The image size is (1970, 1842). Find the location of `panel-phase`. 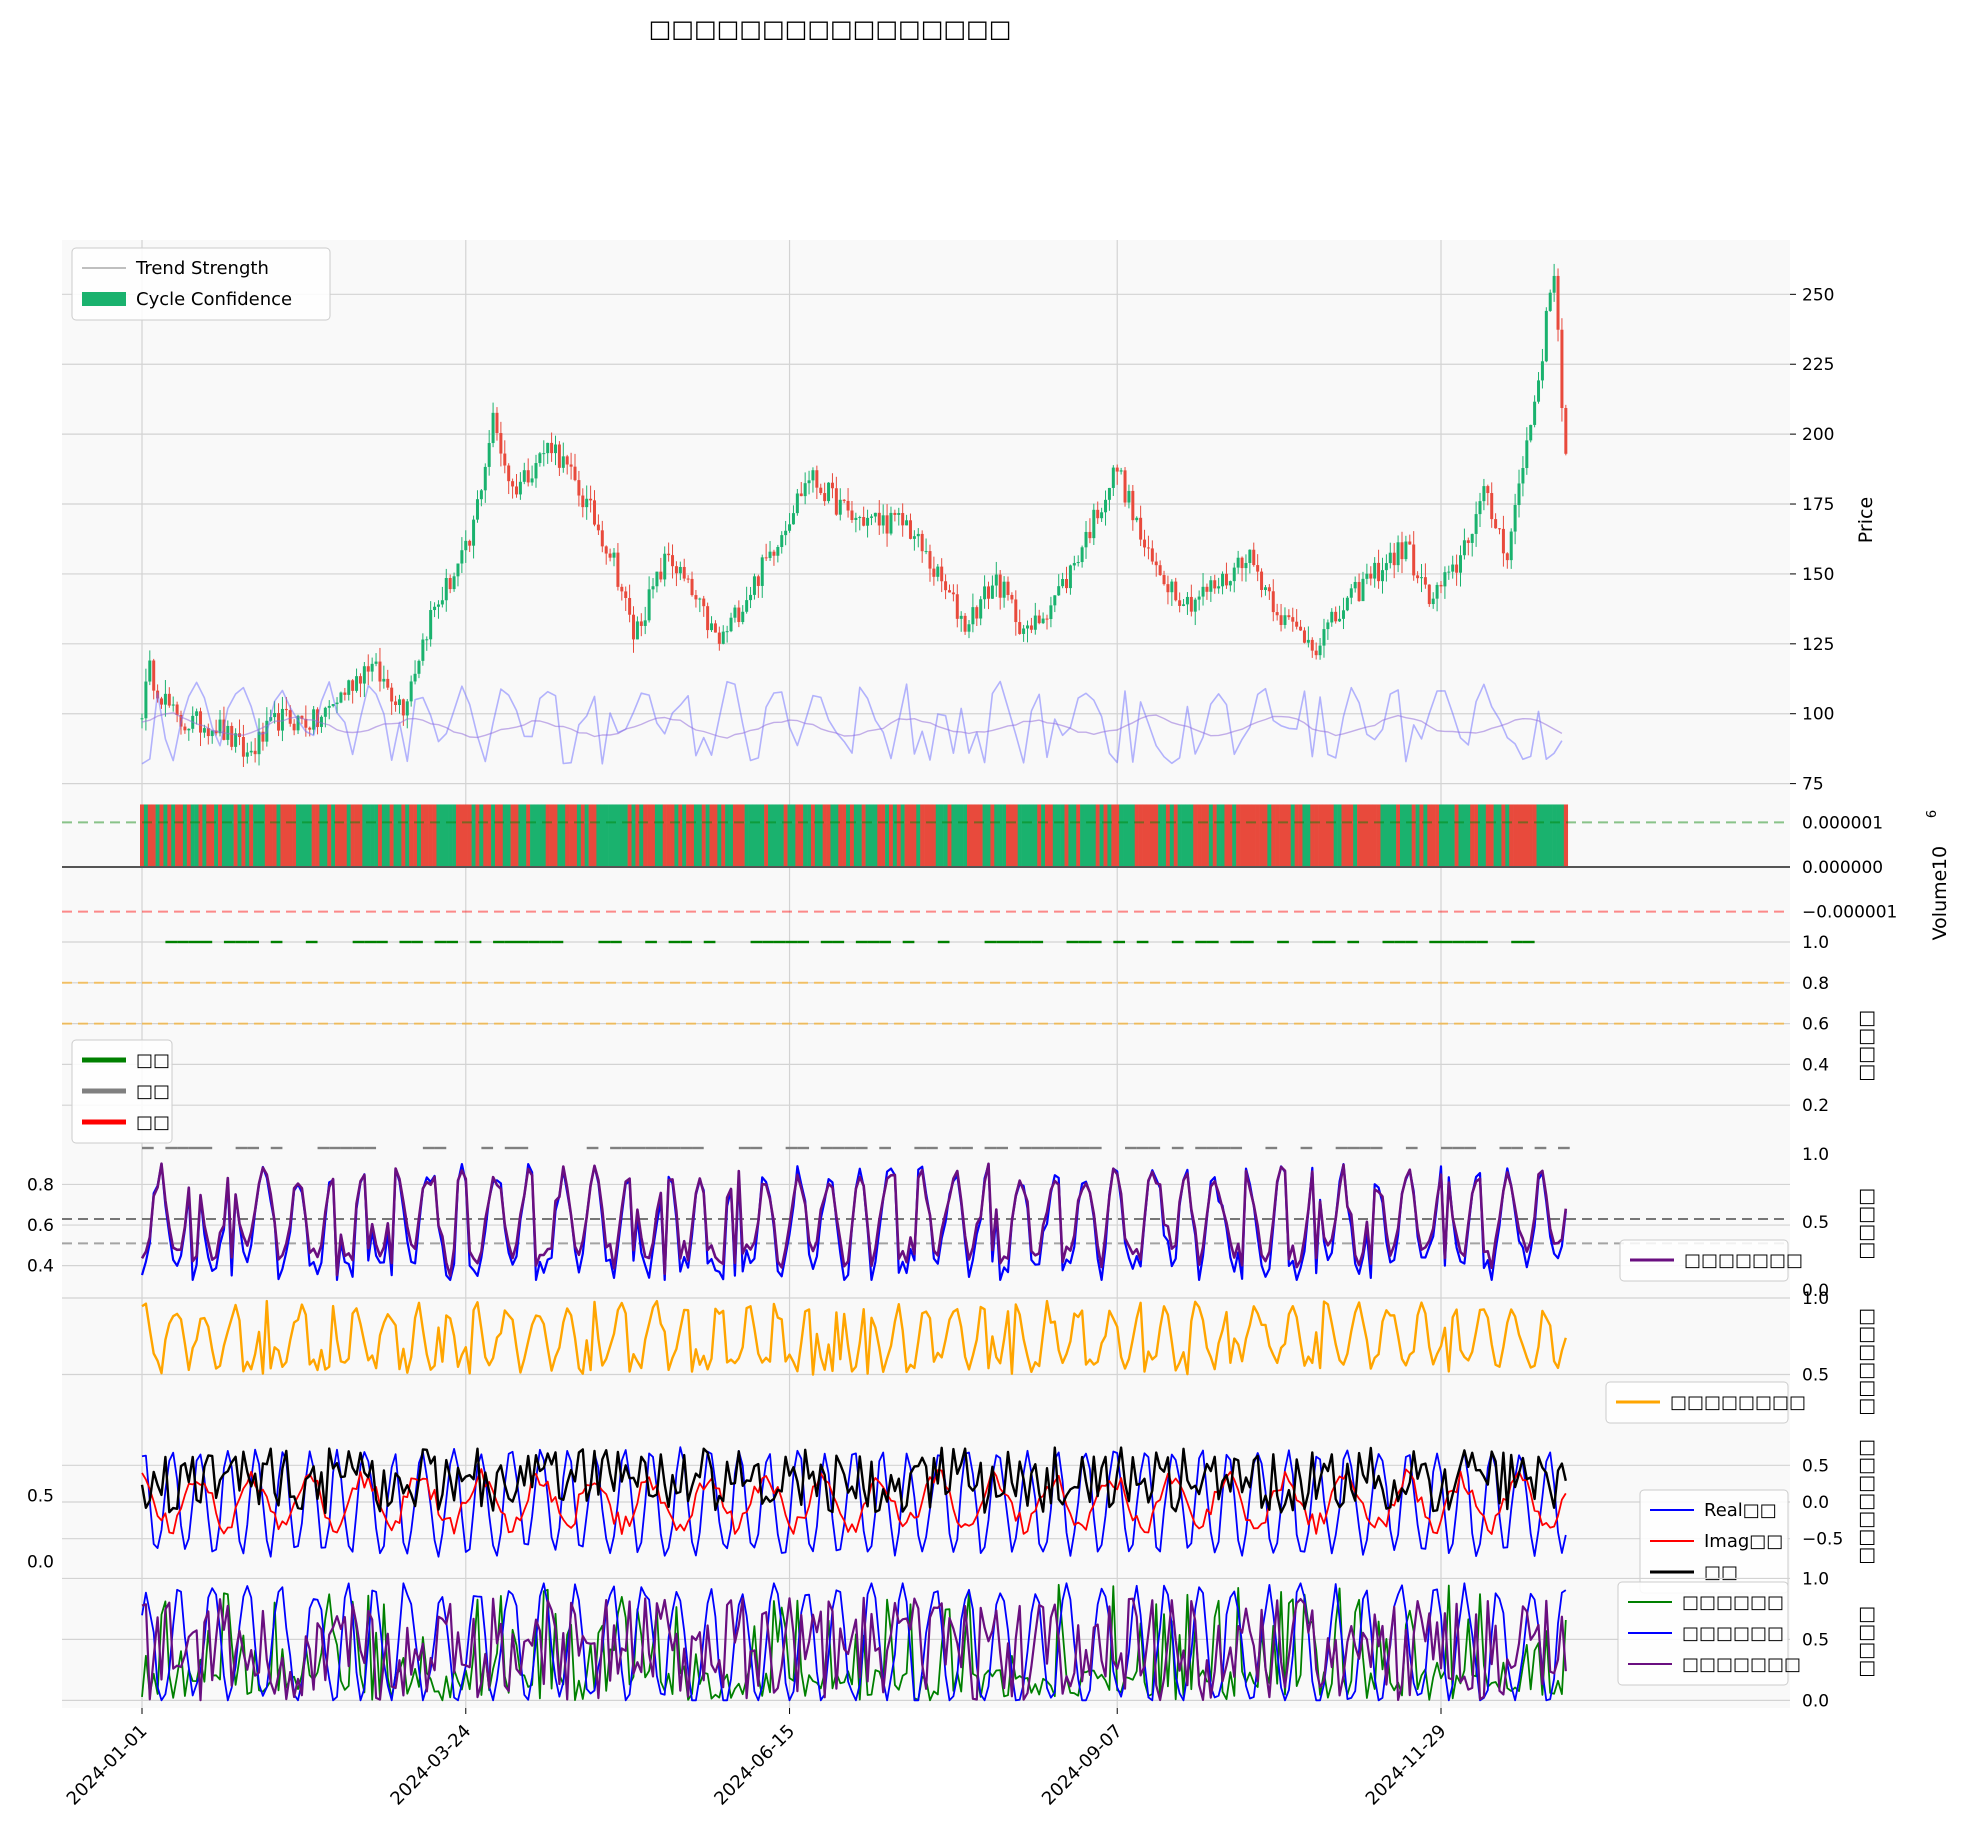

panel-phase is located at coordinates (926, 1222).